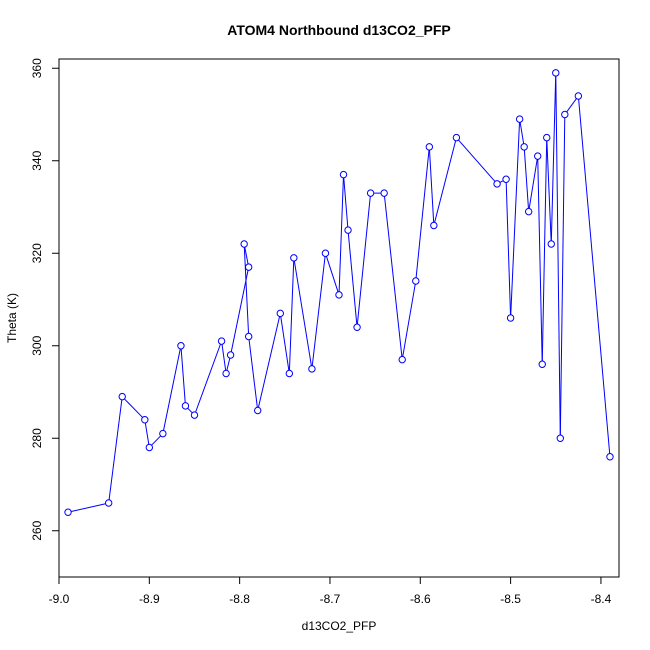  Describe the element at coordinates (339, 30) in the screenshot. I see `chart-title: ATOM4 Northbound d13CO2_PFP` at that location.